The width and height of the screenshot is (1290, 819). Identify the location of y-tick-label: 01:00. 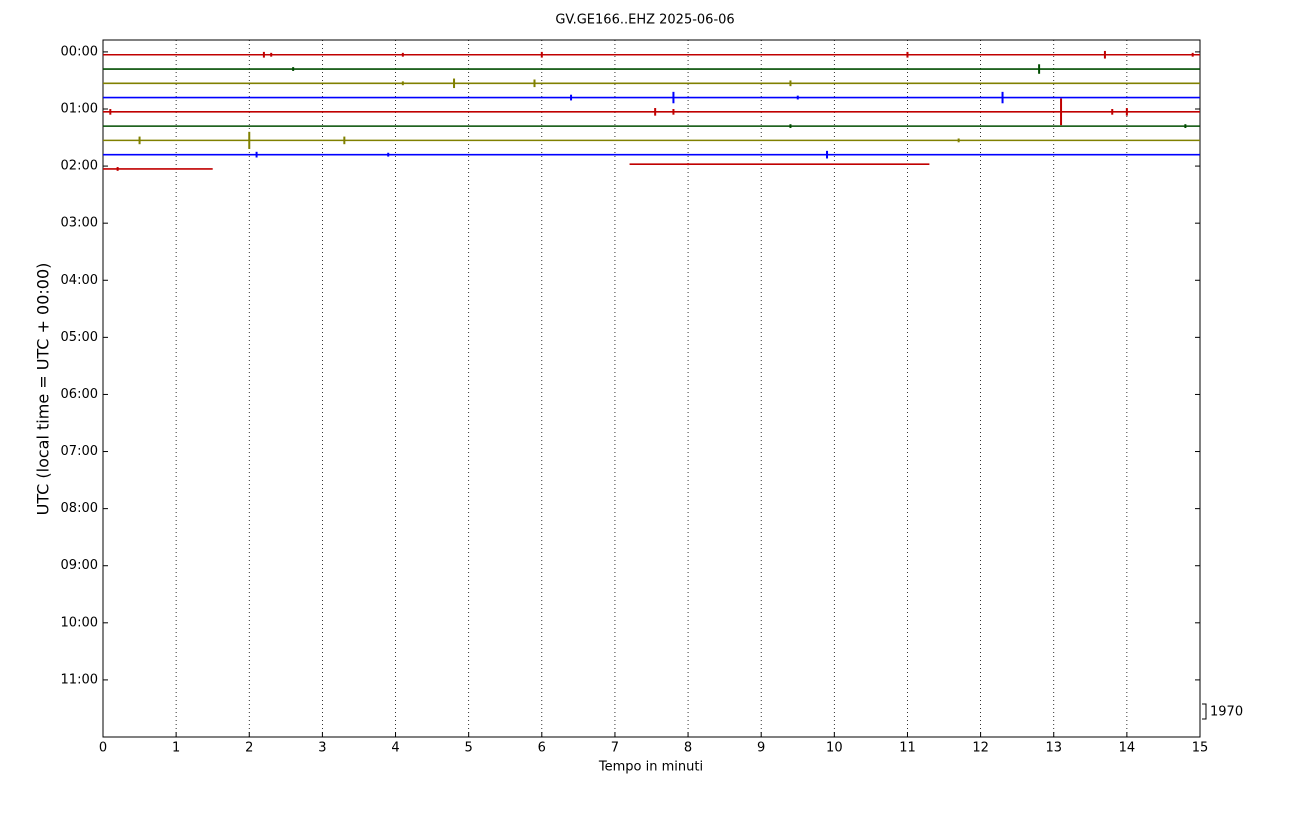
(79, 108).